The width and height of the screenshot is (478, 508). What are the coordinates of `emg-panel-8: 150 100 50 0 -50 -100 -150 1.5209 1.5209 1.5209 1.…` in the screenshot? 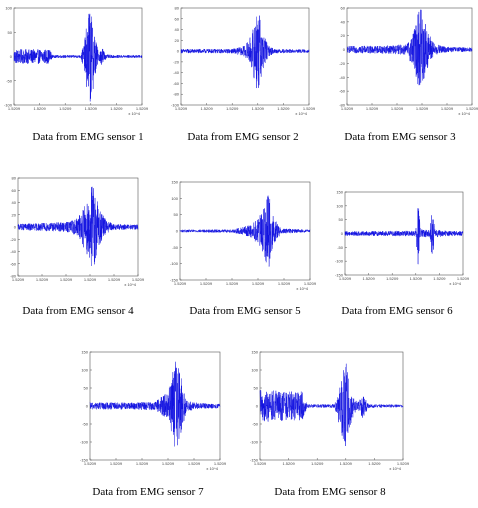 It's located at (330, 411).